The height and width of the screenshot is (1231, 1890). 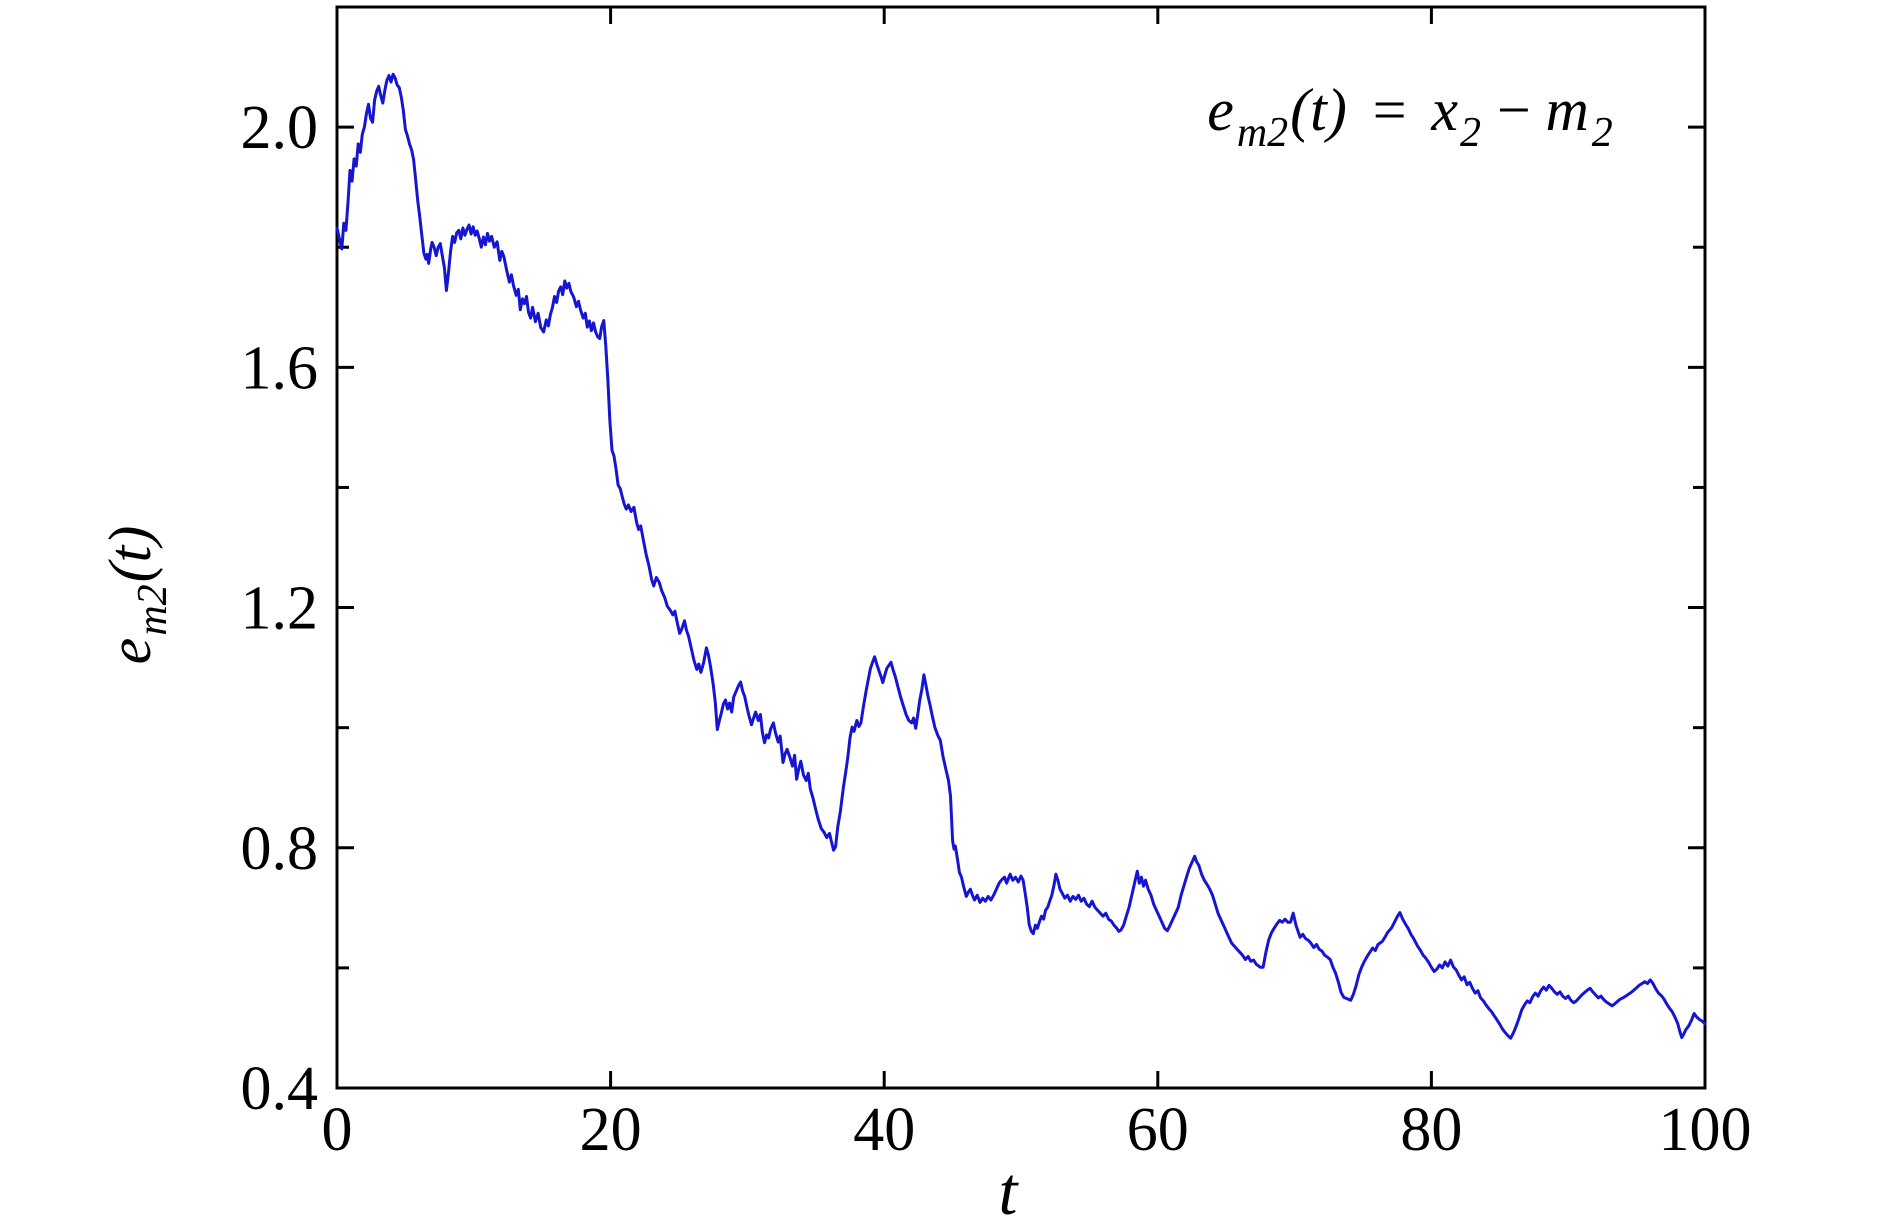 What do you see at coordinates (1444, 110) in the screenshot?
I see `equation-x: x` at bounding box center [1444, 110].